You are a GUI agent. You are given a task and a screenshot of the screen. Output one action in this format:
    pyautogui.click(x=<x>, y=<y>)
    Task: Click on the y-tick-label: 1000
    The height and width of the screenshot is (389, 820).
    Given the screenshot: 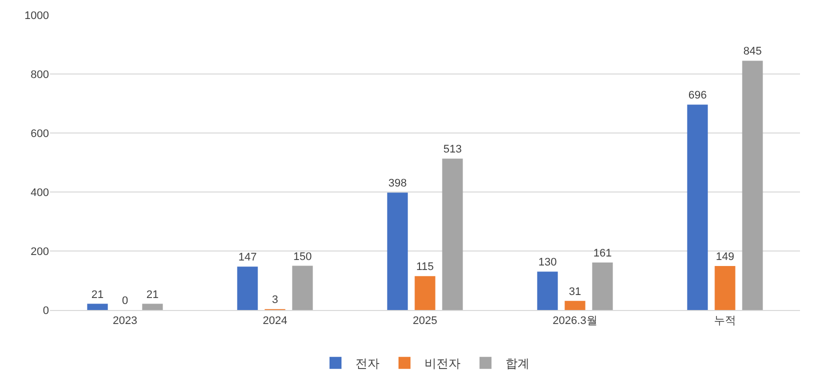 What is the action you would take?
    pyautogui.click(x=36, y=16)
    